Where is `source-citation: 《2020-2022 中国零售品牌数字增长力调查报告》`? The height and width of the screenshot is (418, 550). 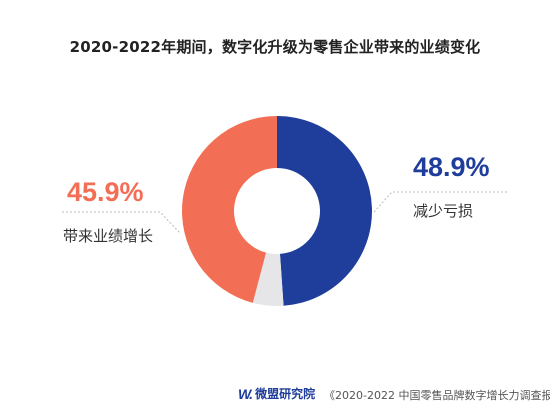
source-citation: 《2020-2022 中国零售品牌数字增长力调查报告》 is located at coordinates (437, 395).